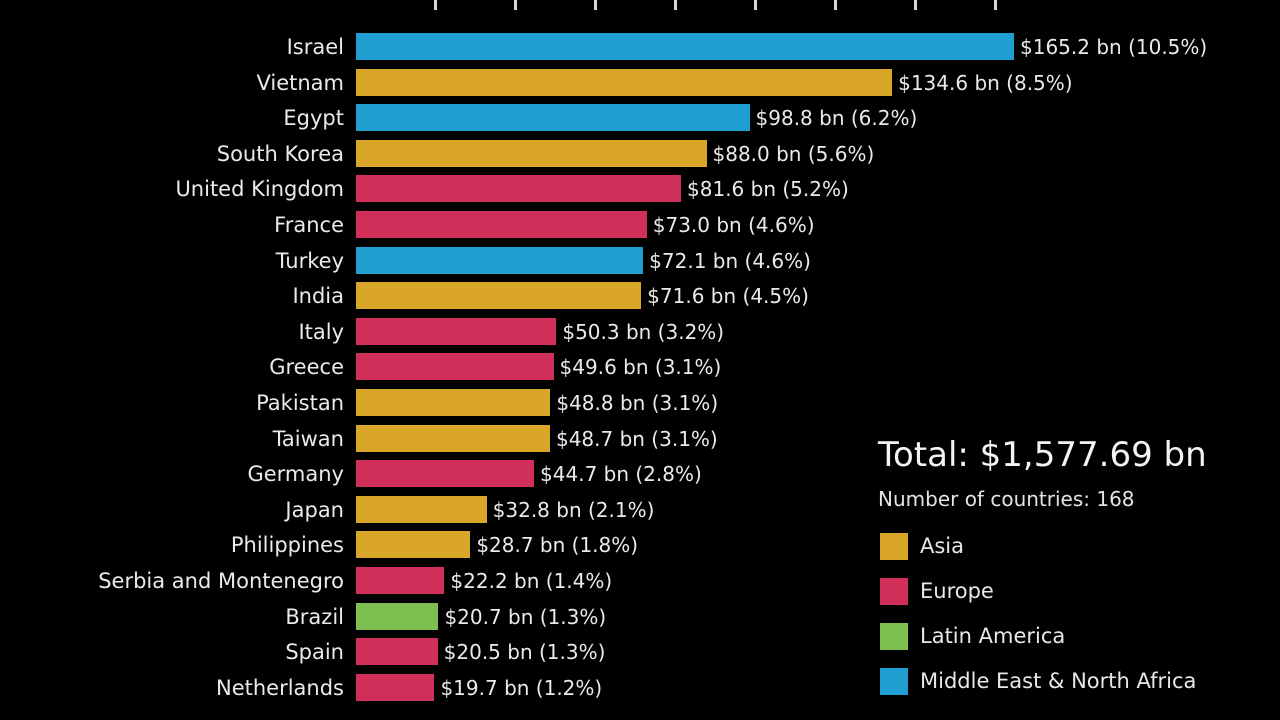 This screenshot has width=1280, height=720. I want to click on category-label: Netherlands, so click(279, 687).